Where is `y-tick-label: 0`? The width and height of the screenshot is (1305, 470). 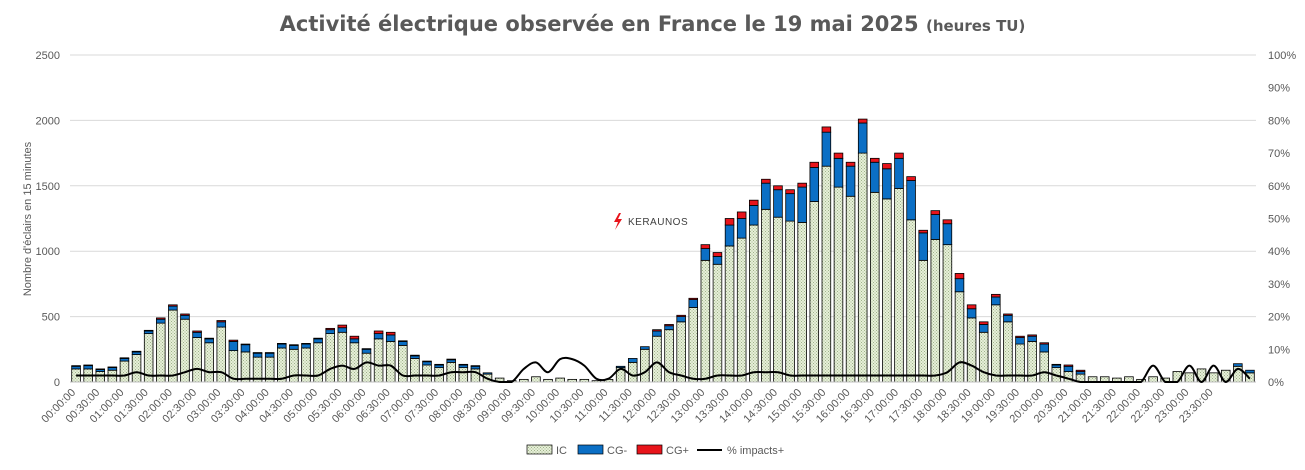
y-tick-label: 0 is located at coordinates (57, 383).